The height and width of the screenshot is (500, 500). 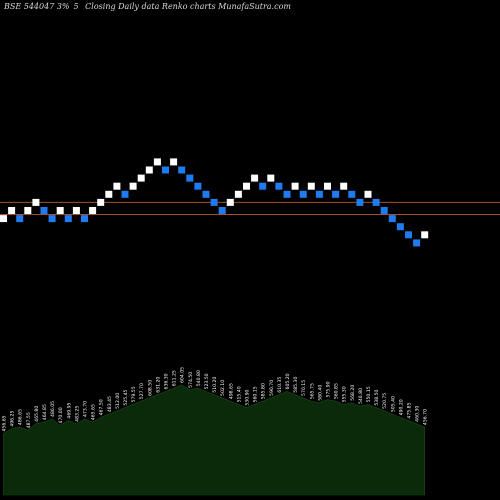 I want to click on volume-label: 605.20, so click(x=288, y=381).